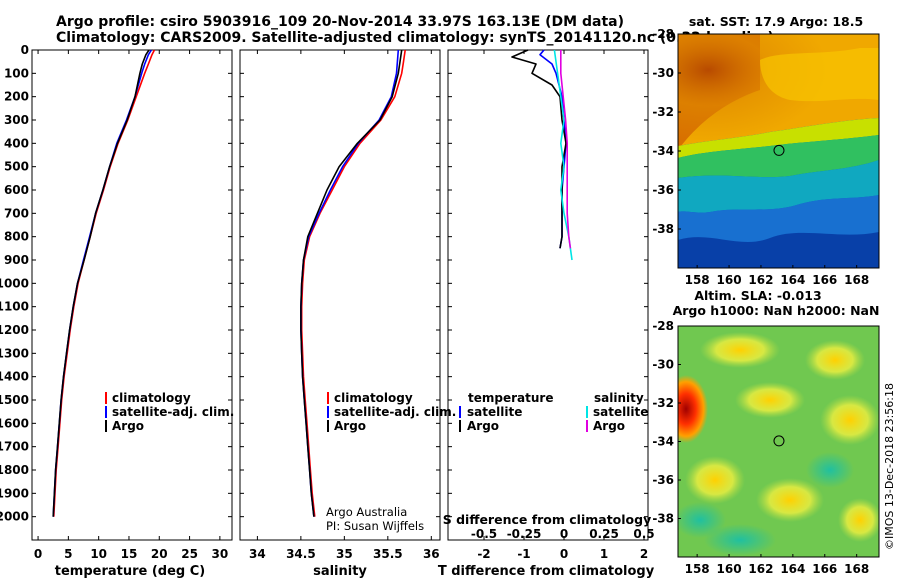 The height and width of the screenshot is (580, 900). I want to click on series-line-temperature-argo, so click(539, 149).